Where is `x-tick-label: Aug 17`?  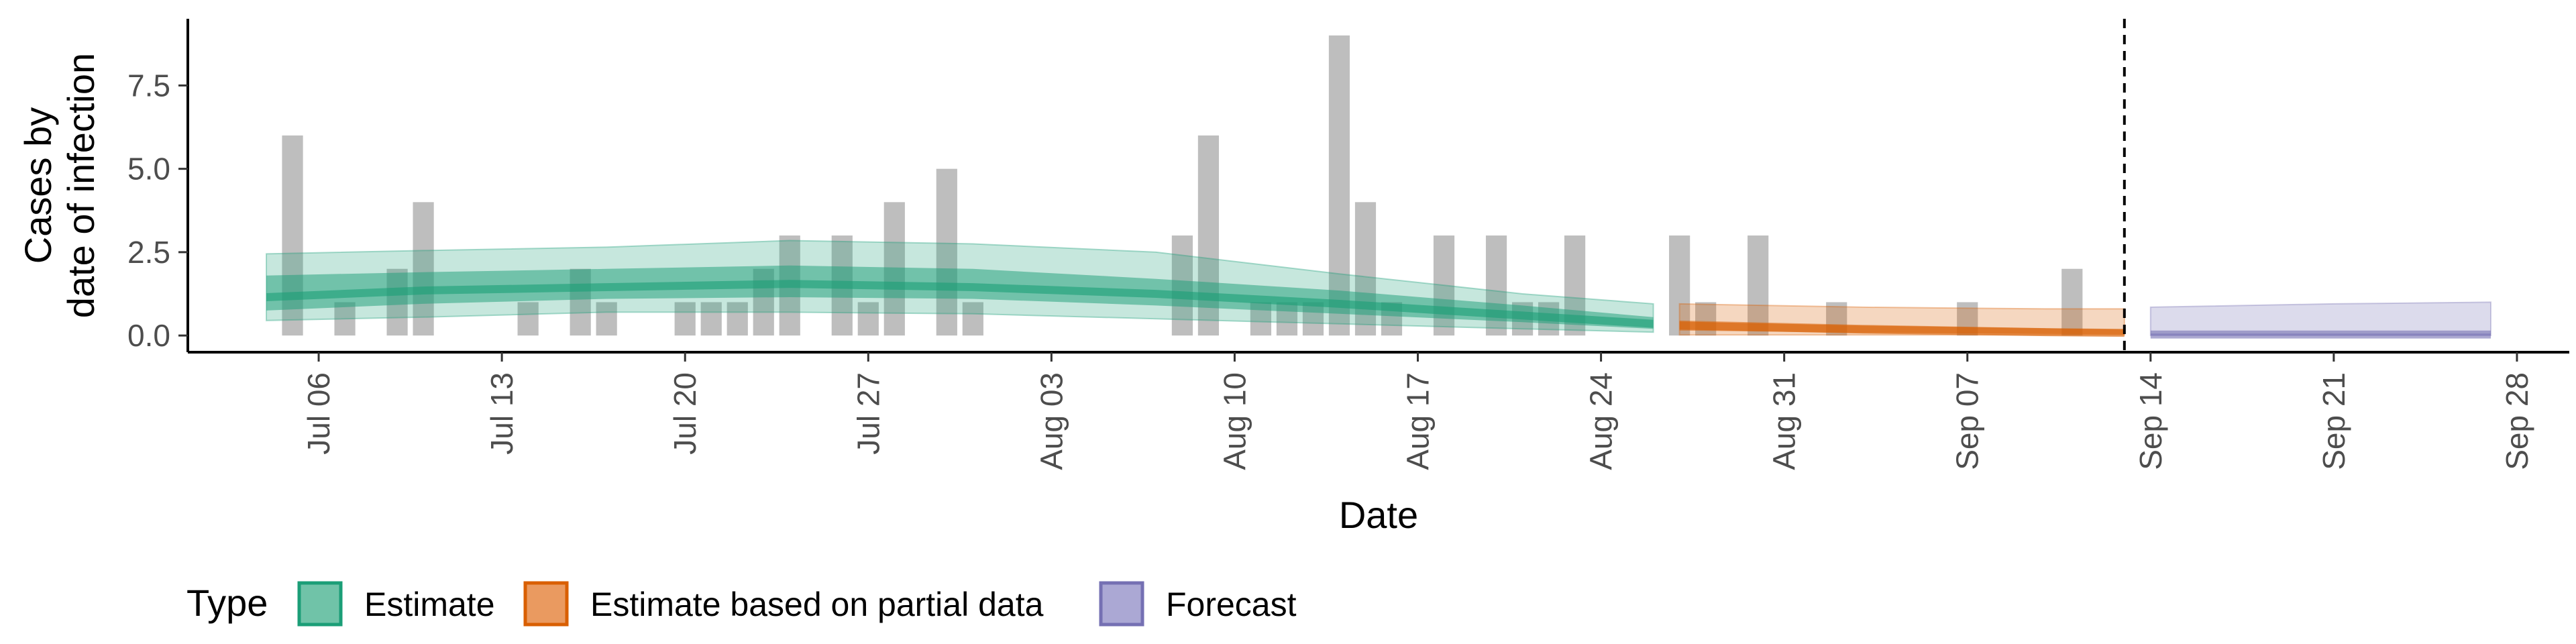 x-tick-label: Aug 17 is located at coordinates (1418, 421).